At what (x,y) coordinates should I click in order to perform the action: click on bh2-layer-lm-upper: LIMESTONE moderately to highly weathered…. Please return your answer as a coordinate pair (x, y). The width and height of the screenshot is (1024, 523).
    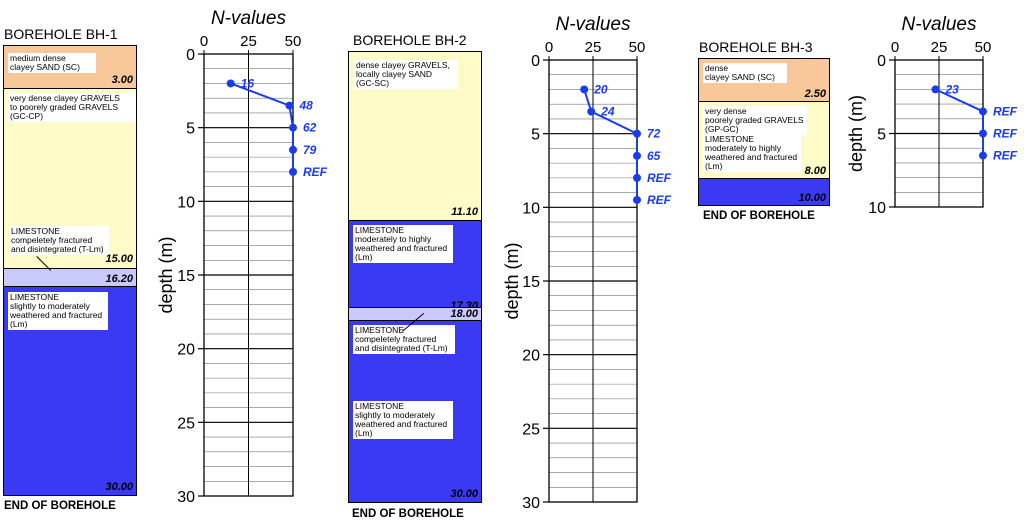
    Looking at the image, I should click on (415, 266).